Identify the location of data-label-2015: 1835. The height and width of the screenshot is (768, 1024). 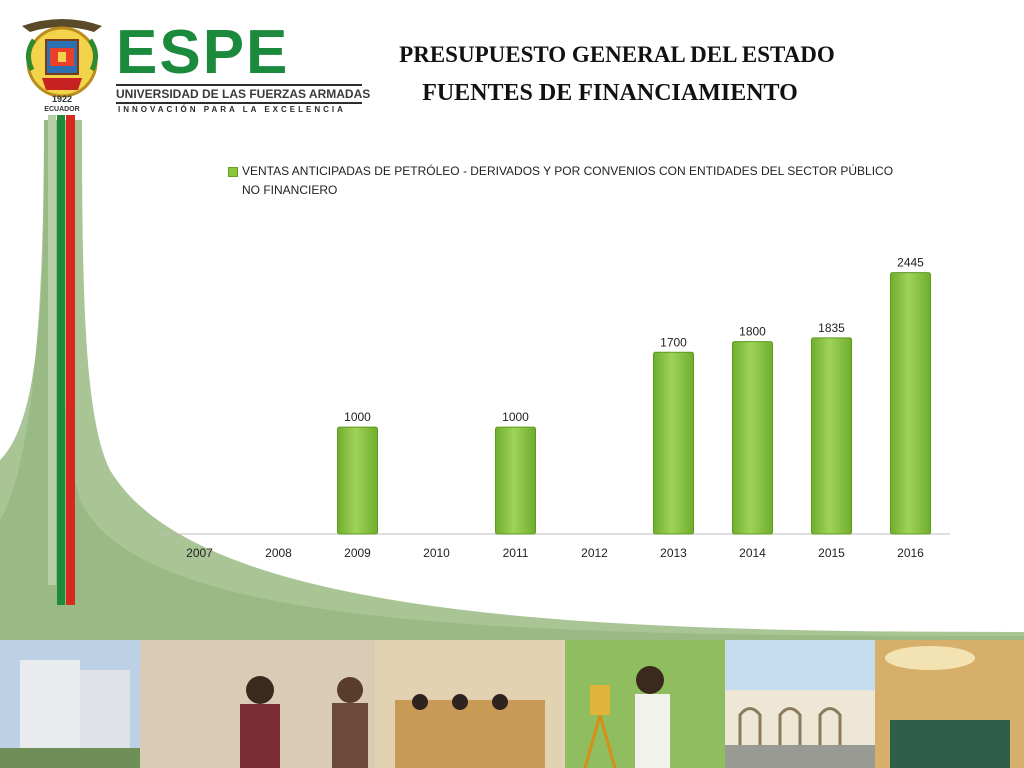
(831, 328).